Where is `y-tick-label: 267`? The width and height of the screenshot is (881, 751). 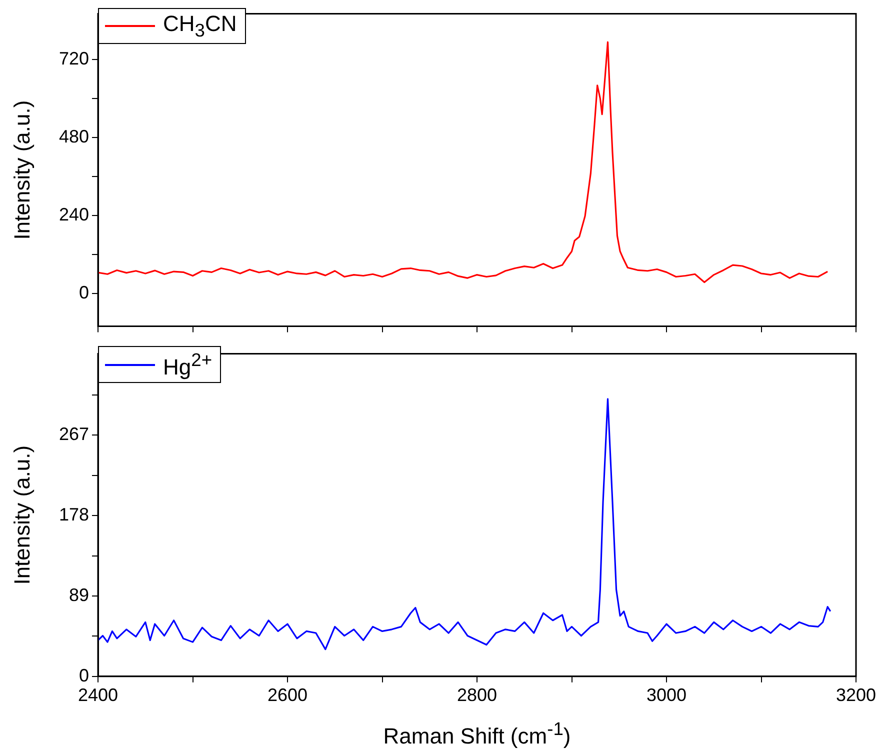
y-tick-label: 267 is located at coordinates (73, 434).